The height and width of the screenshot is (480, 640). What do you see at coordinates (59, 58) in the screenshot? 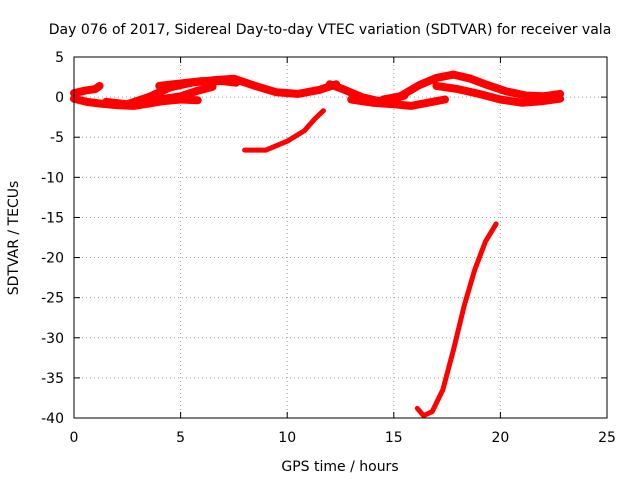
I see `y-tick-label: 5` at bounding box center [59, 58].